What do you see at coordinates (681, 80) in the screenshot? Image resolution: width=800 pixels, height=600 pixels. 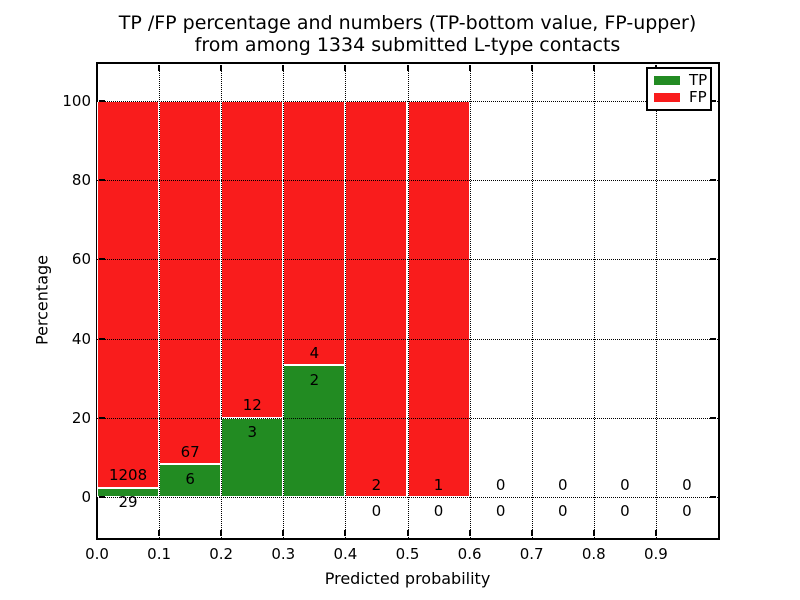 I see `legend-item-tp: TP` at bounding box center [681, 80].